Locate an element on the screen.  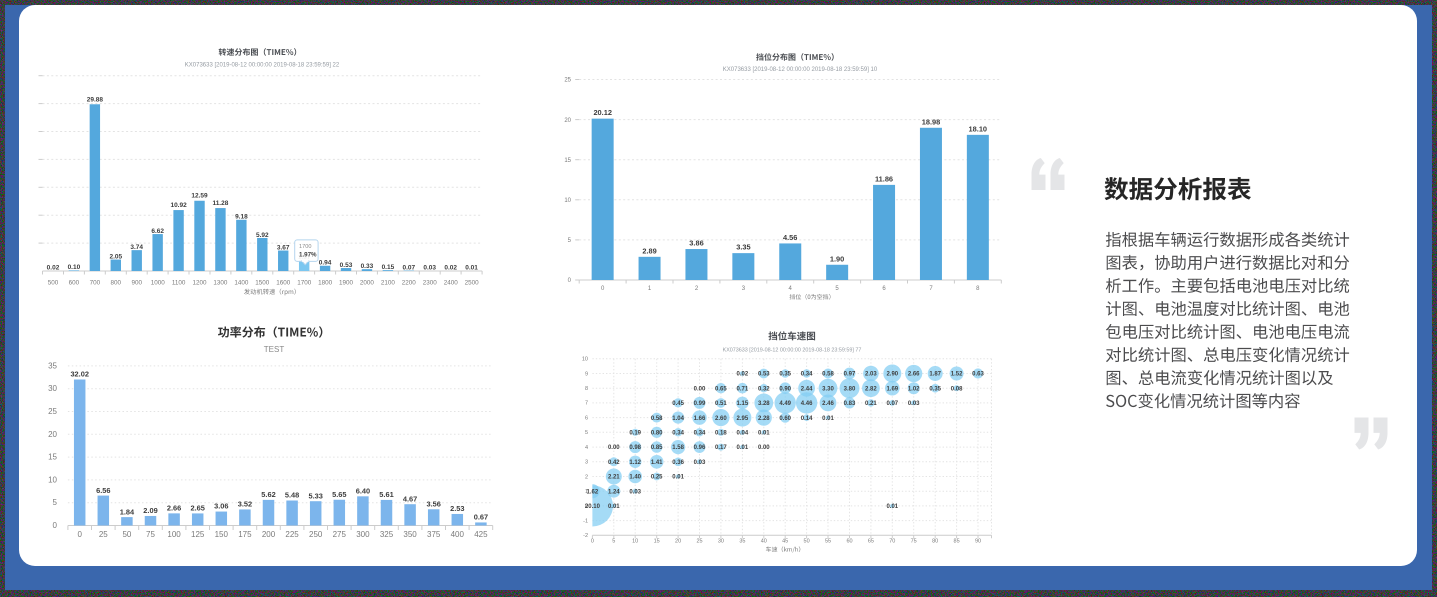
svg-text: -2 is located at coordinates (585, 536).